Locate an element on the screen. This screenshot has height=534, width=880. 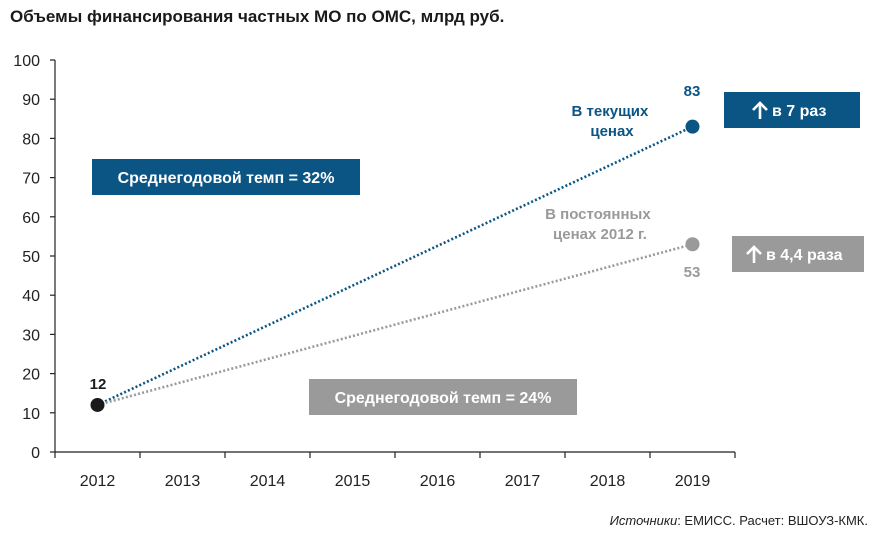
annotation-constant-rate: Среднегодовой темп = 24% is located at coordinates (443, 397).